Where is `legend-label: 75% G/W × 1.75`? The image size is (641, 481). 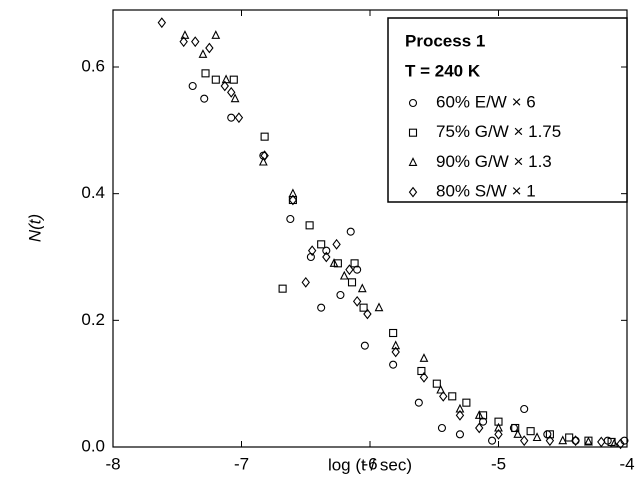 legend-label: 75% G/W × 1.75 is located at coordinates (498, 131).